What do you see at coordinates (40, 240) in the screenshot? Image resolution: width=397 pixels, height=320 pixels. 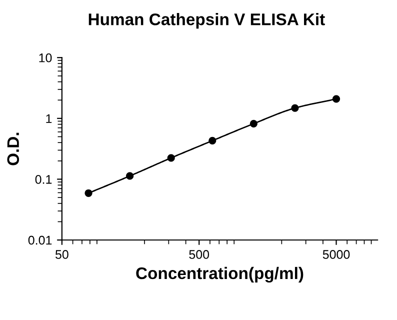 I see `y-tick-label: 0.01` at bounding box center [40, 240].